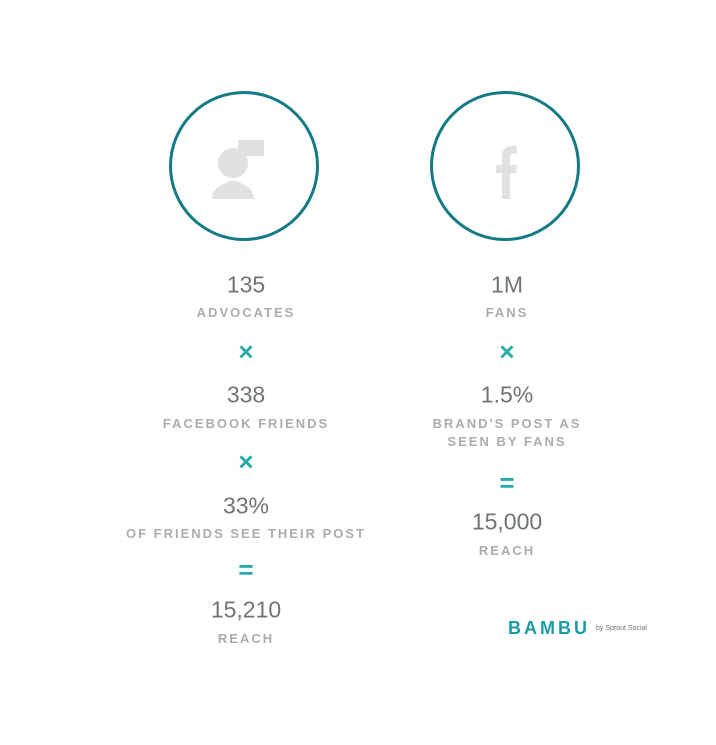 This screenshot has height=745, width=716. Describe the element at coordinates (246, 423) in the screenshot. I see `friends-label: FACEBOOK FRIENDS` at that location.